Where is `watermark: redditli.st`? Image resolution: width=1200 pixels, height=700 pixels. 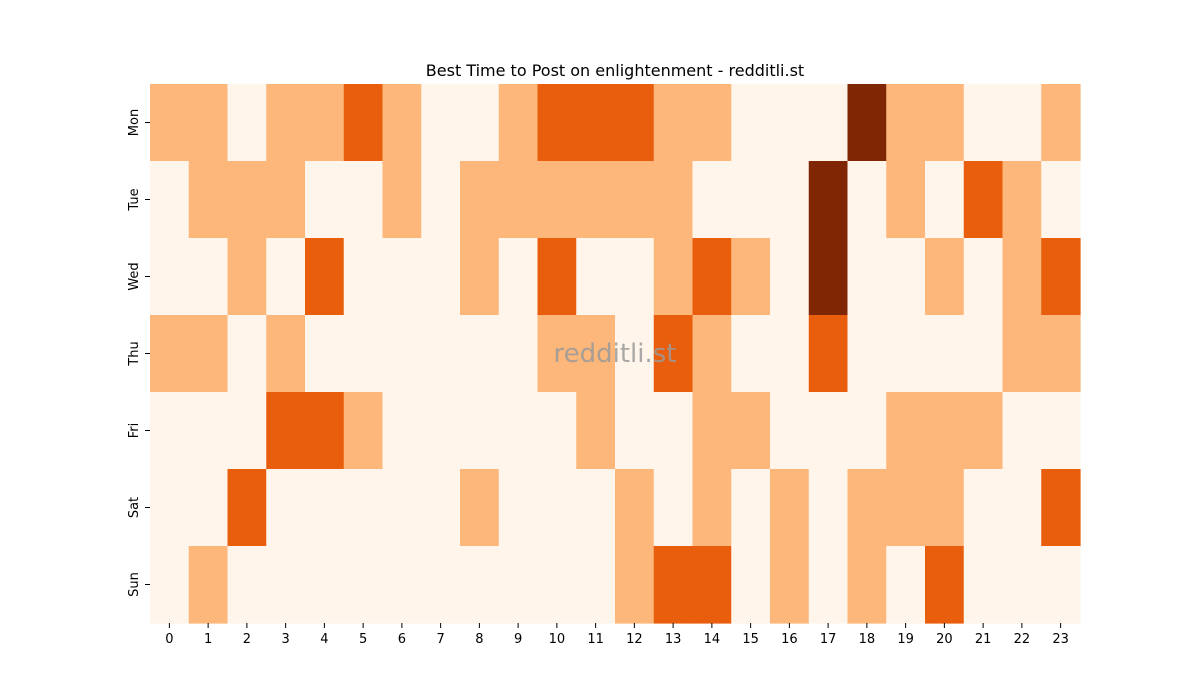 watermark: redditli.st is located at coordinates (615, 354).